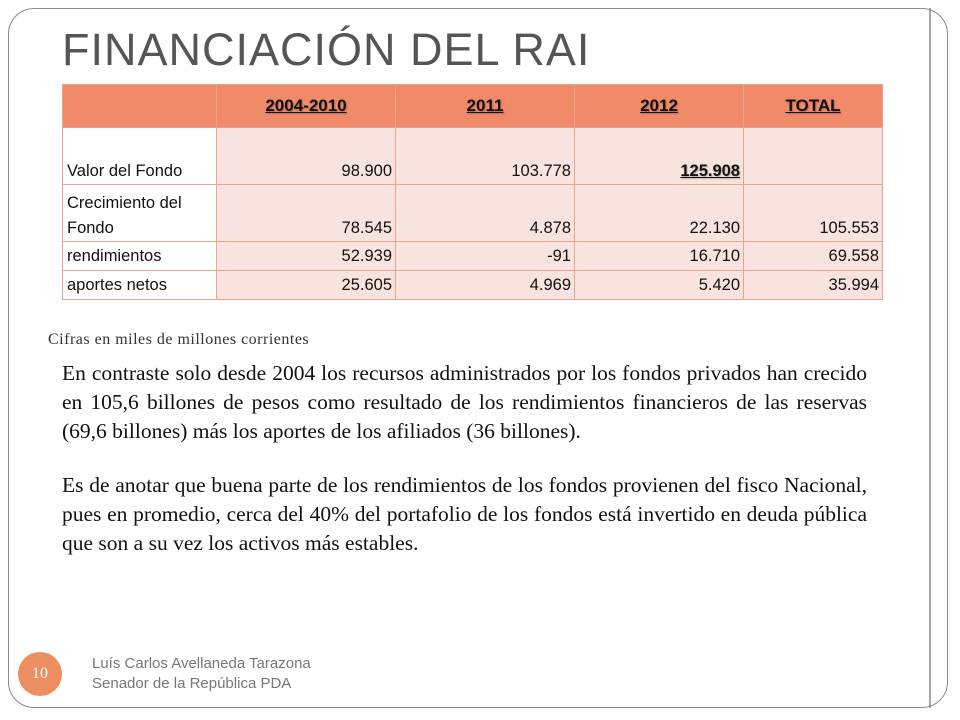 This screenshot has height=720, width=960. I want to click on row-label: Valor del Fondo, so click(139, 156).